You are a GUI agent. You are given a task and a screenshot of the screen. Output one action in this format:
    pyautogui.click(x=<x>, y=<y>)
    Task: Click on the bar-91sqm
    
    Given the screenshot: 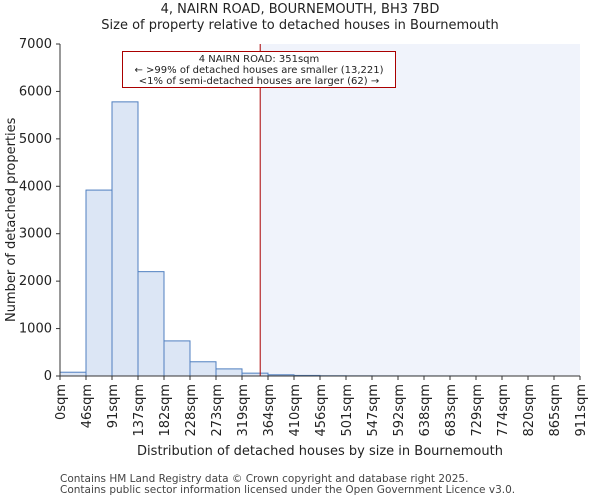 What is the action you would take?
    pyautogui.click(x=125, y=239)
    